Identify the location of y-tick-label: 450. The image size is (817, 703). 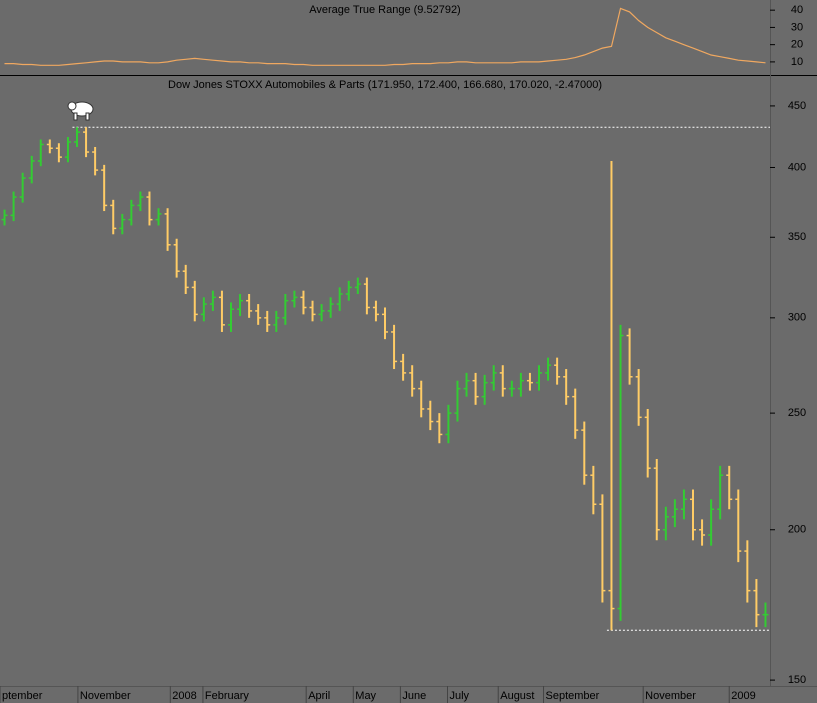
(797, 106).